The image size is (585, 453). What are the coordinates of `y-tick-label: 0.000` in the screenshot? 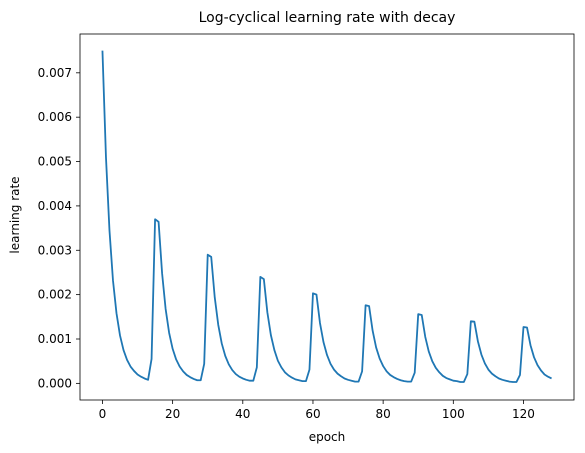 It's located at (55, 383).